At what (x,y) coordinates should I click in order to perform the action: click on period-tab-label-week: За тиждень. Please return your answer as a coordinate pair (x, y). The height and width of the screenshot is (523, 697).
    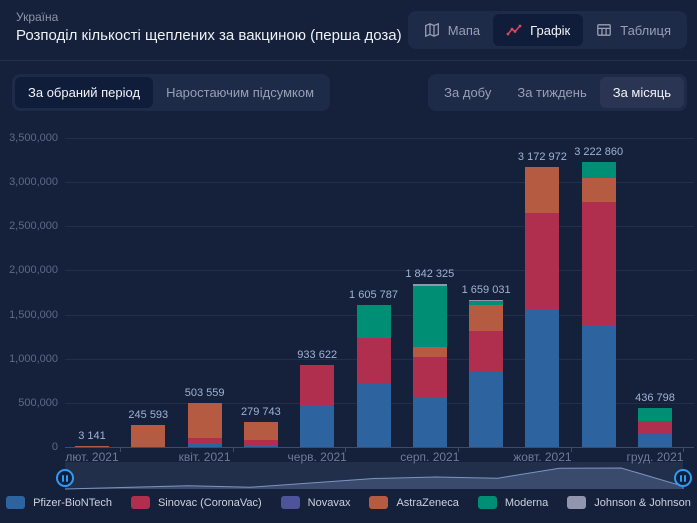
    Looking at the image, I should click on (552, 92).